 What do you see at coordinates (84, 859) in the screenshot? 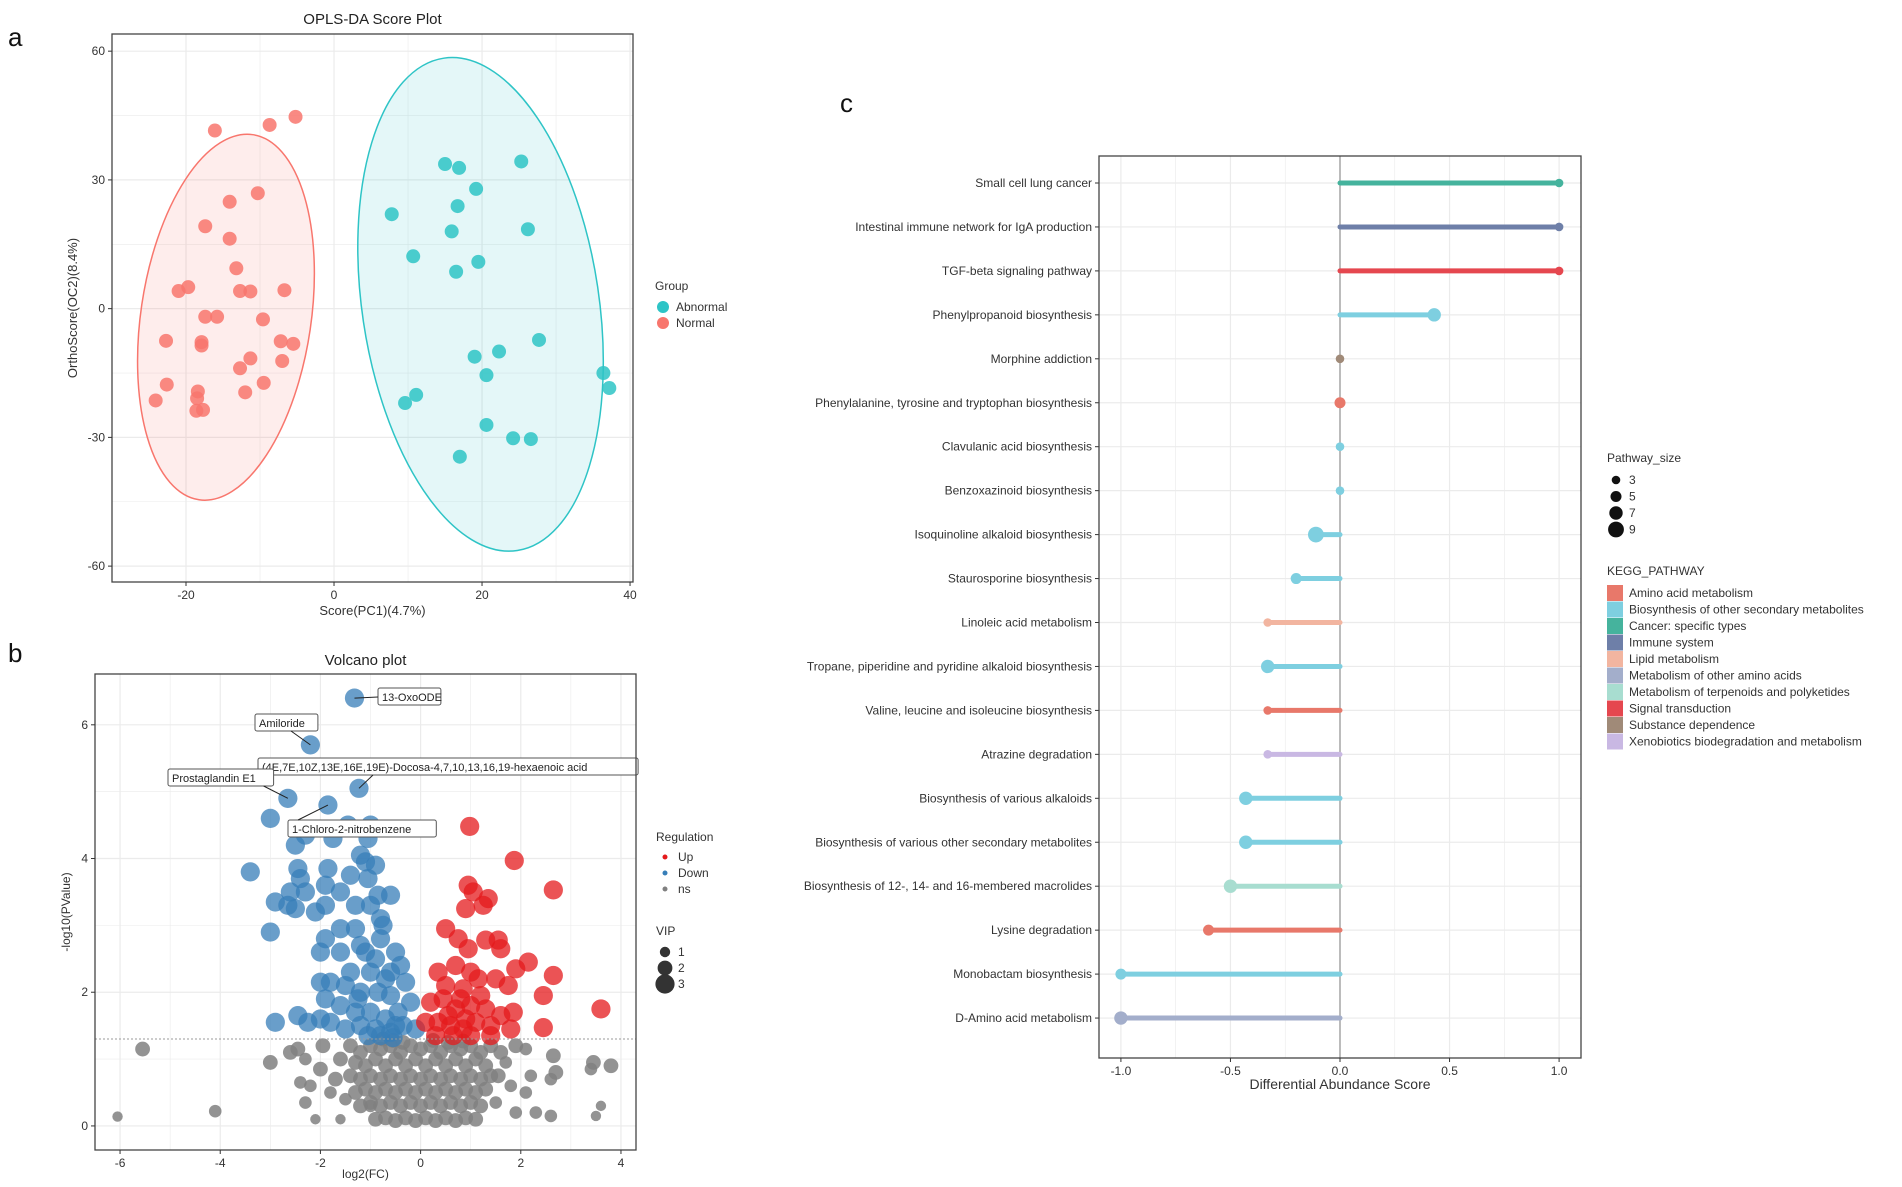
I see `volcano-y-tick-label: 4` at bounding box center [84, 859].